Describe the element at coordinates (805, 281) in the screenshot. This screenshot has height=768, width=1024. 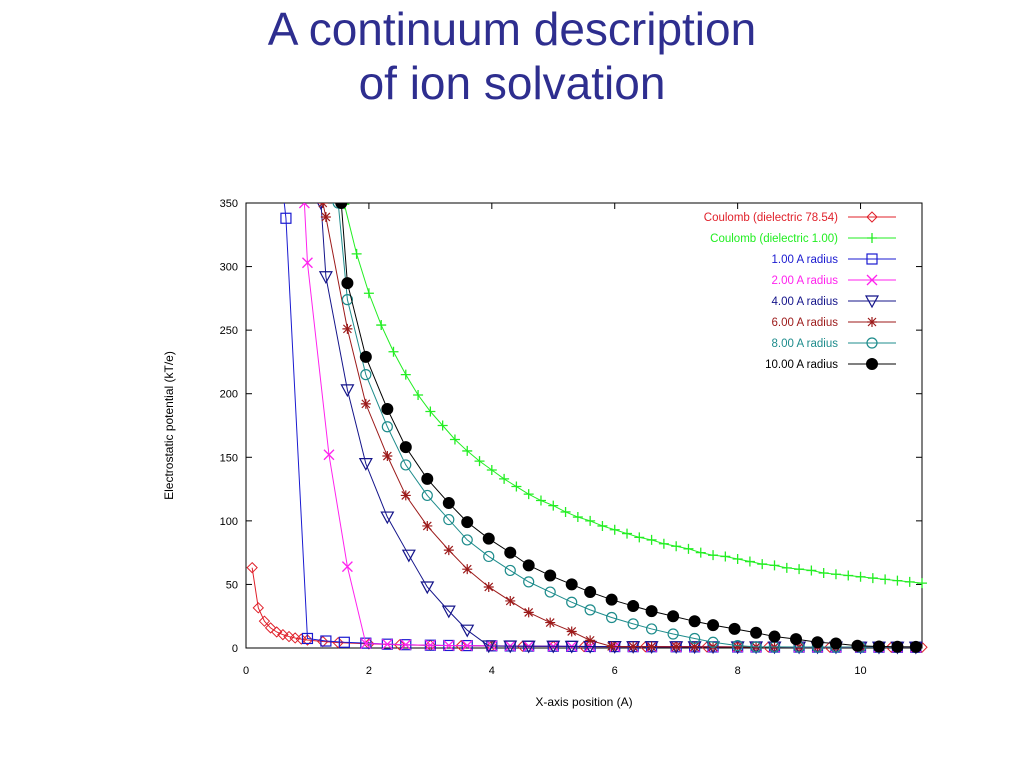
I see `legend-label: 2.00 A radius` at that location.